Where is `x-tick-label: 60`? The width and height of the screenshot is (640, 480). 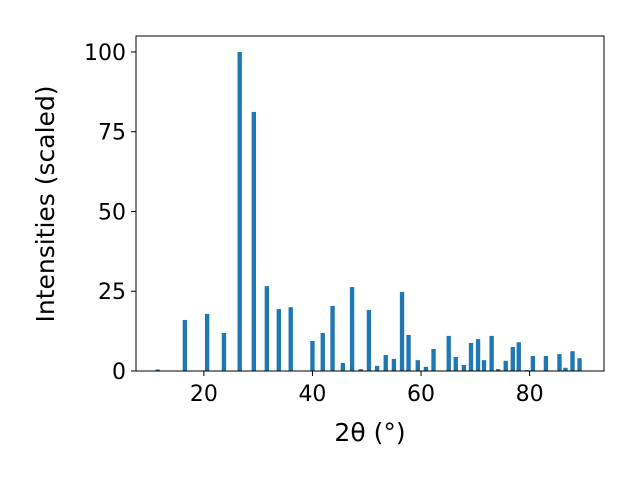 x-tick-label: 60 is located at coordinates (421, 394).